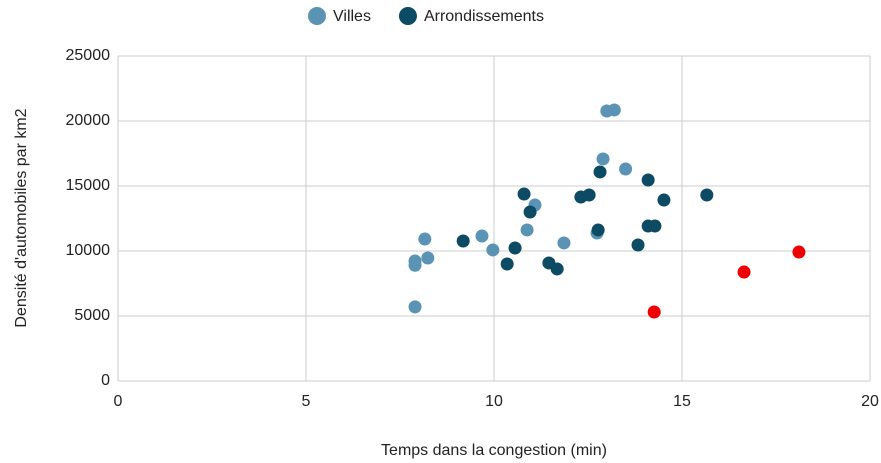  Describe the element at coordinates (92, 315) in the screenshot. I see `y-tick-label: 5000` at that location.